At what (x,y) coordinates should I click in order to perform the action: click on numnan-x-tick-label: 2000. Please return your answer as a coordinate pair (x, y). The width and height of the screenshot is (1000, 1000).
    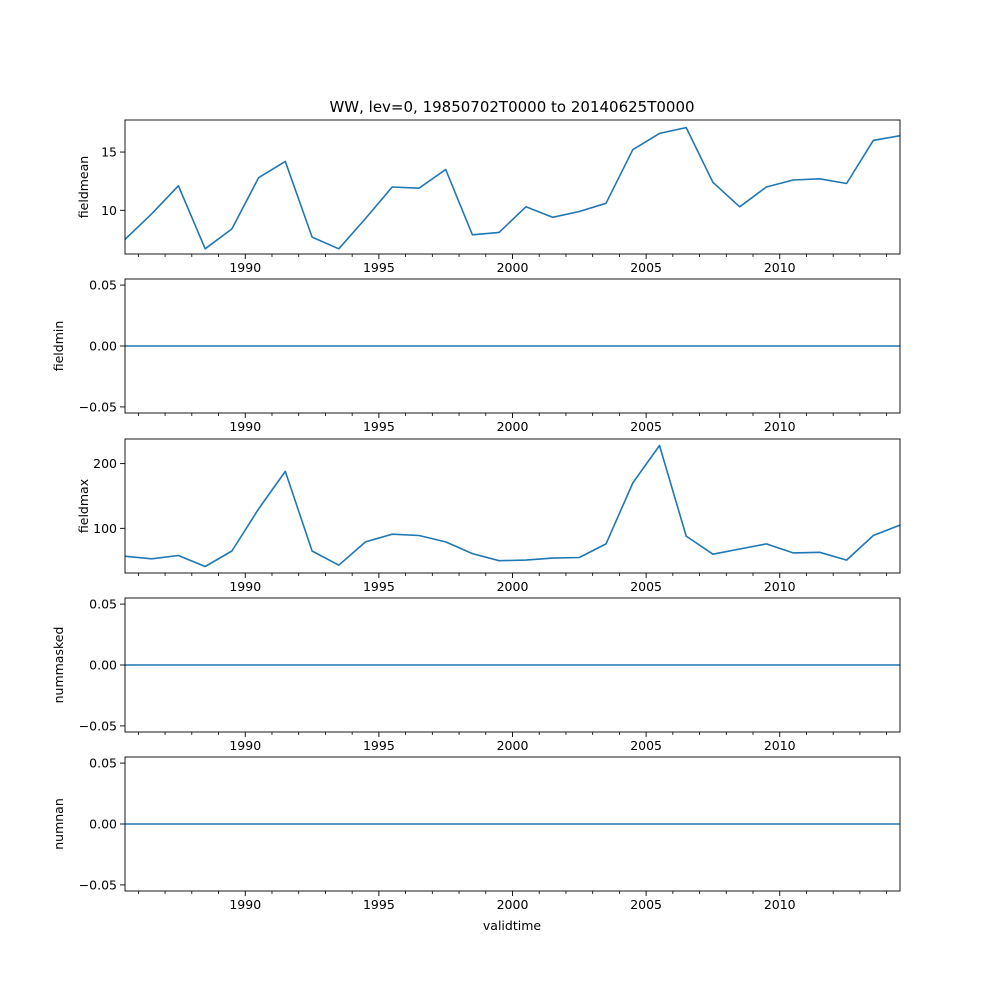
    Looking at the image, I should click on (513, 904).